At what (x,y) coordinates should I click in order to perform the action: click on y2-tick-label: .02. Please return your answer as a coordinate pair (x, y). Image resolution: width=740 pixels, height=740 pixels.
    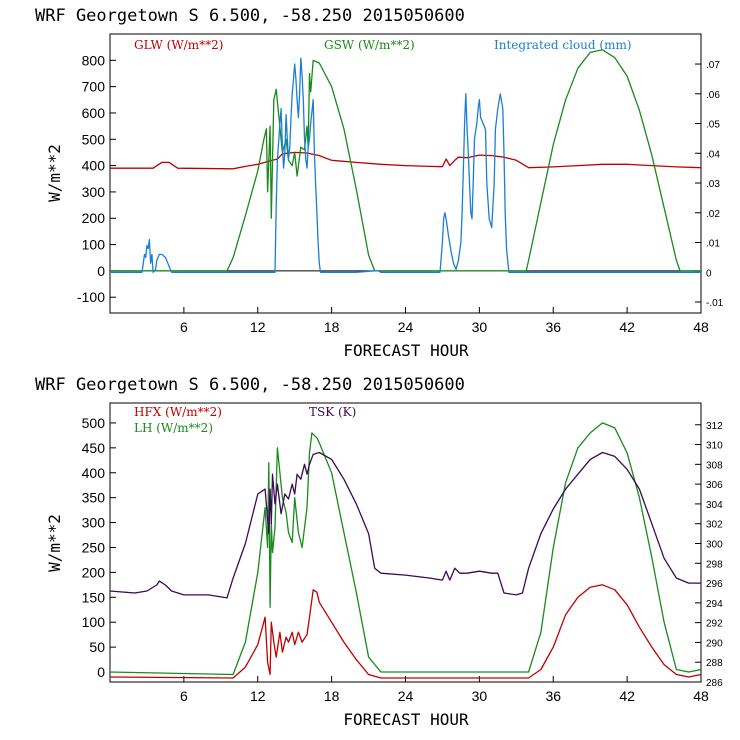
    Looking at the image, I should click on (713, 214).